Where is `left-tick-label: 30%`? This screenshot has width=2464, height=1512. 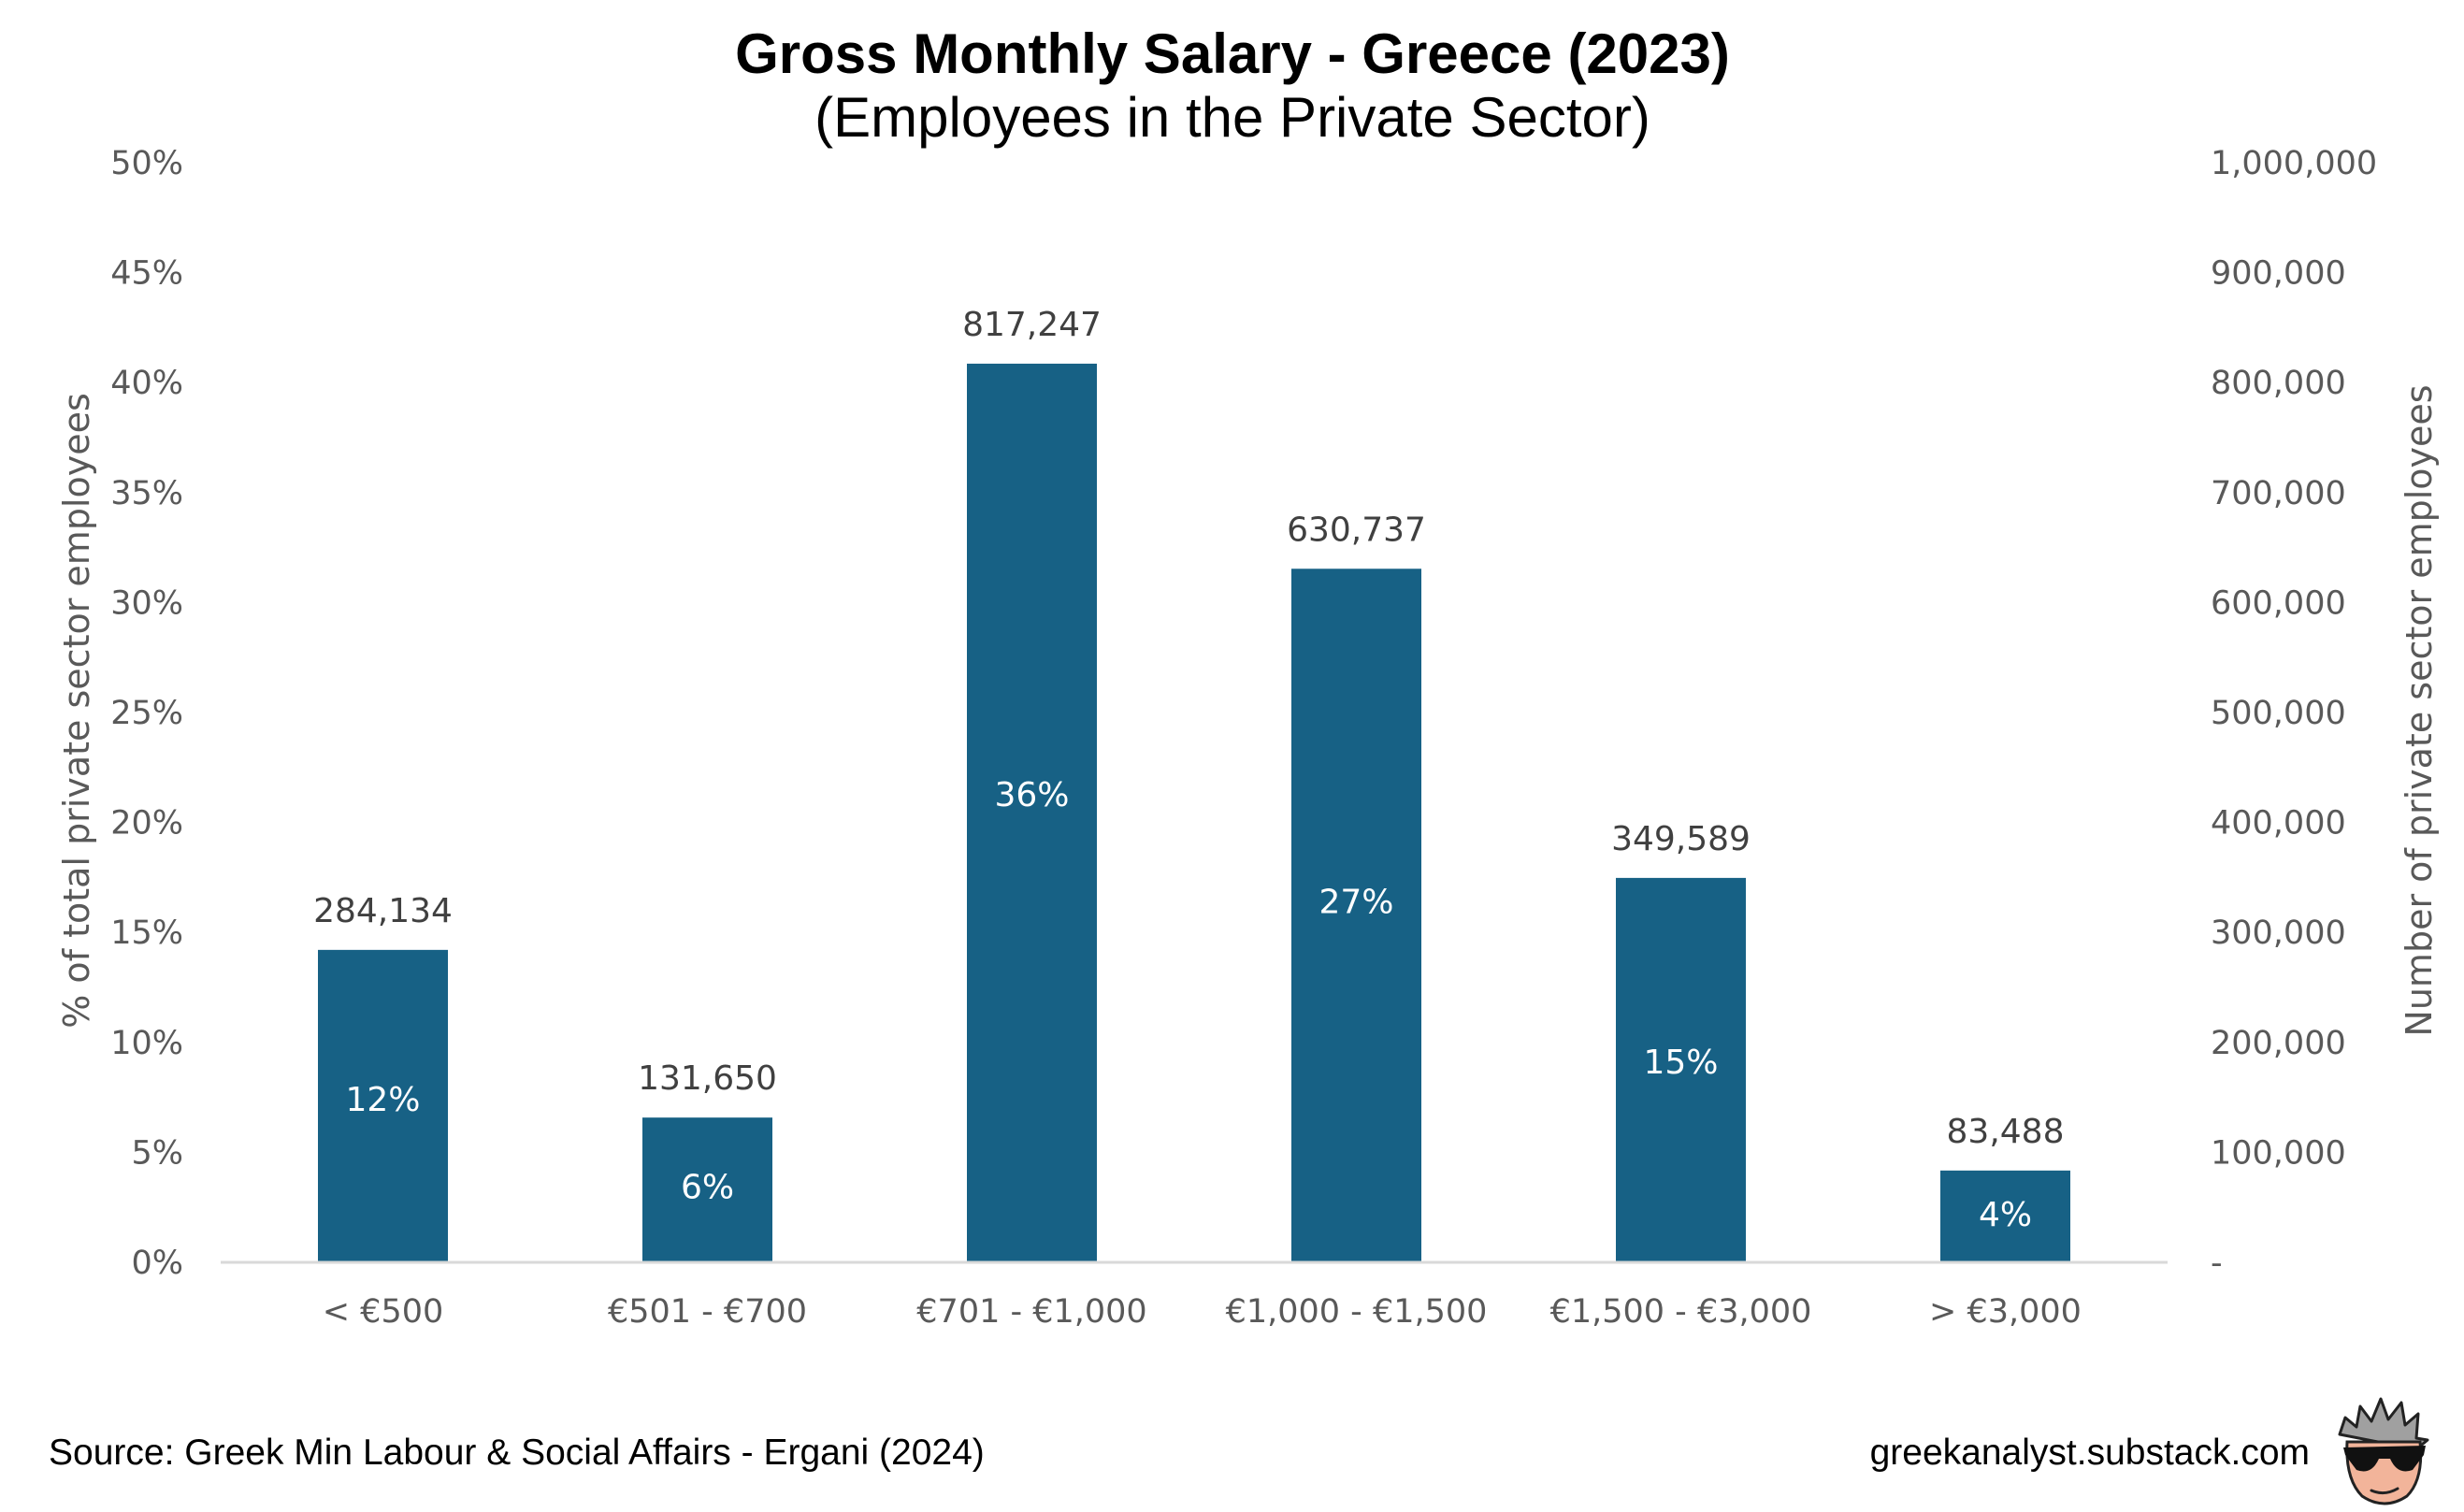
left-tick-label: 30% is located at coordinates (146, 603).